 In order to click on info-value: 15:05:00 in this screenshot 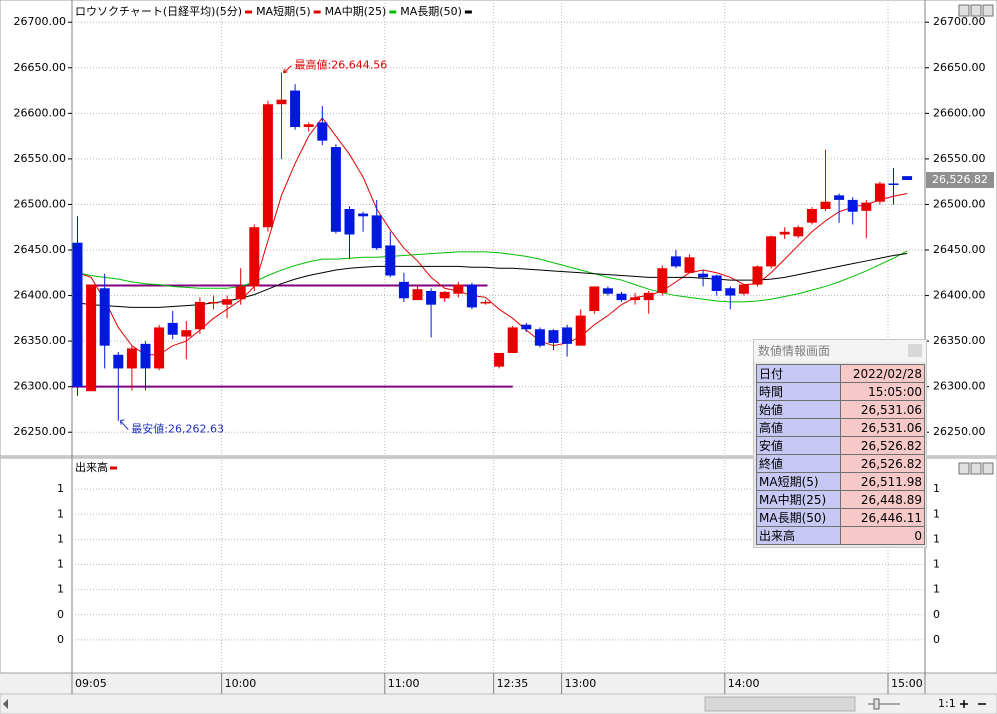, I will do `click(882, 391)`.